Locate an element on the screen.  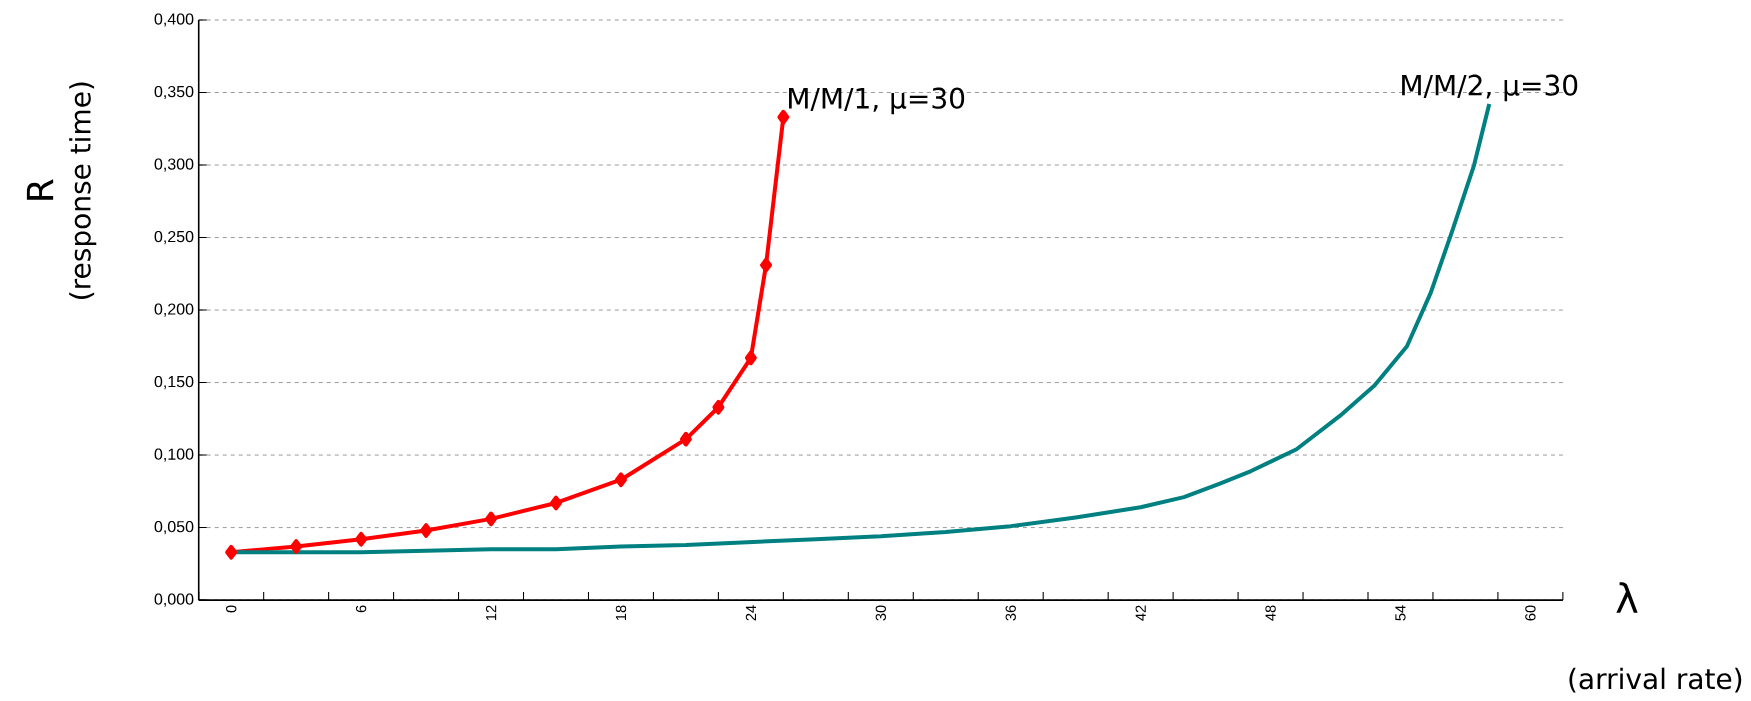
x-tick-label: 6 is located at coordinates (361, 608).